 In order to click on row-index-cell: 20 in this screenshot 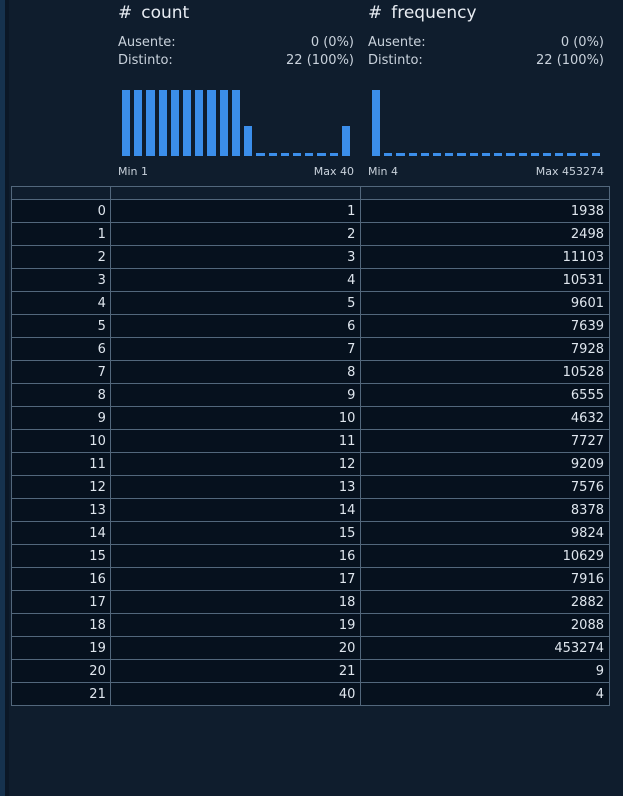, I will do `click(61, 671)`.